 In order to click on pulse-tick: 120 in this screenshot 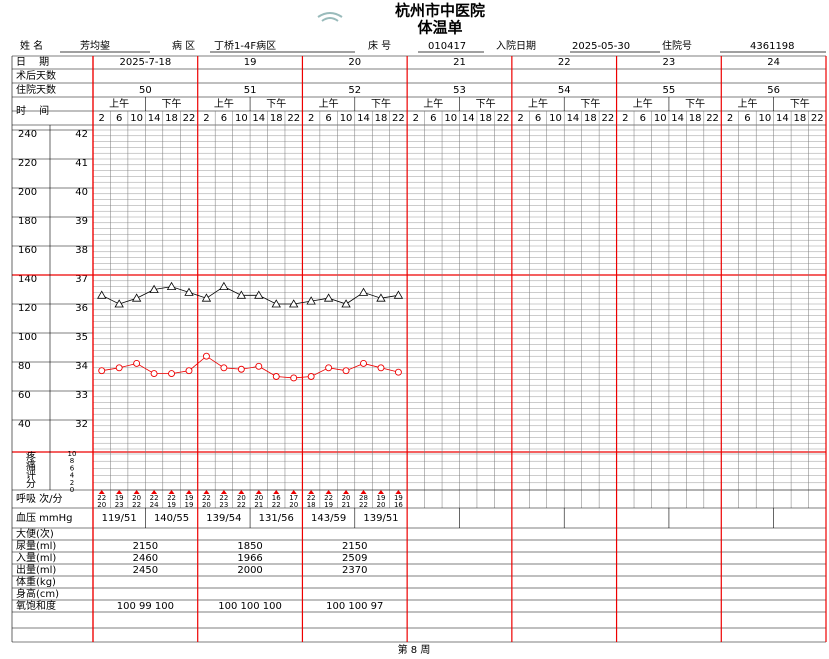, I will do `click(27, 308)`.